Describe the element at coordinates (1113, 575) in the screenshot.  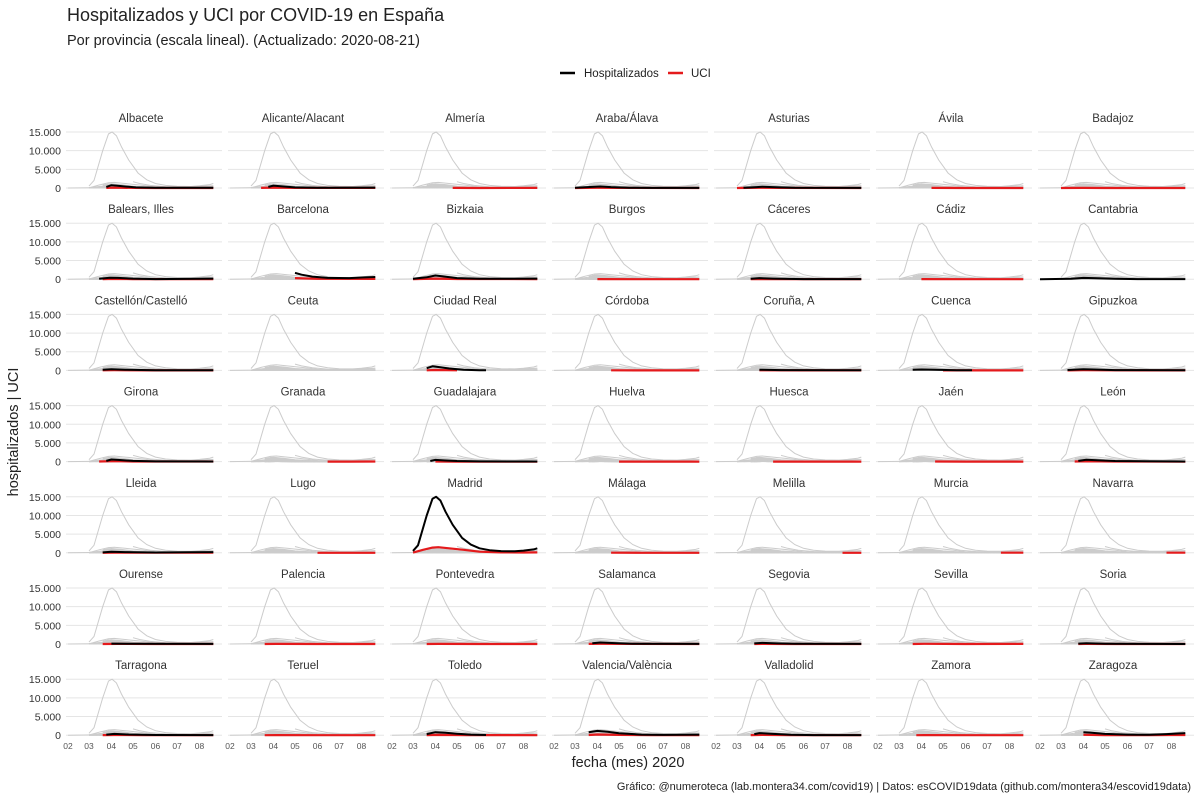
I see `facet-title: Soria` at that location.